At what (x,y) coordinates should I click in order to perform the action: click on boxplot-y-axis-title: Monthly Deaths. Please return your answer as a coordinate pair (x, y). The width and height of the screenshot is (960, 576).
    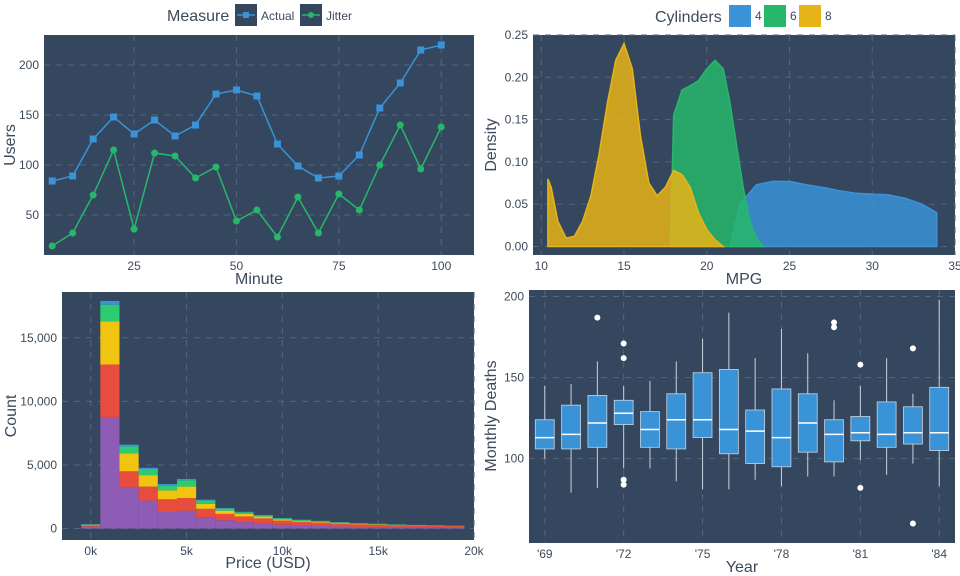
    Looking at the image, I should click on (491, 415).